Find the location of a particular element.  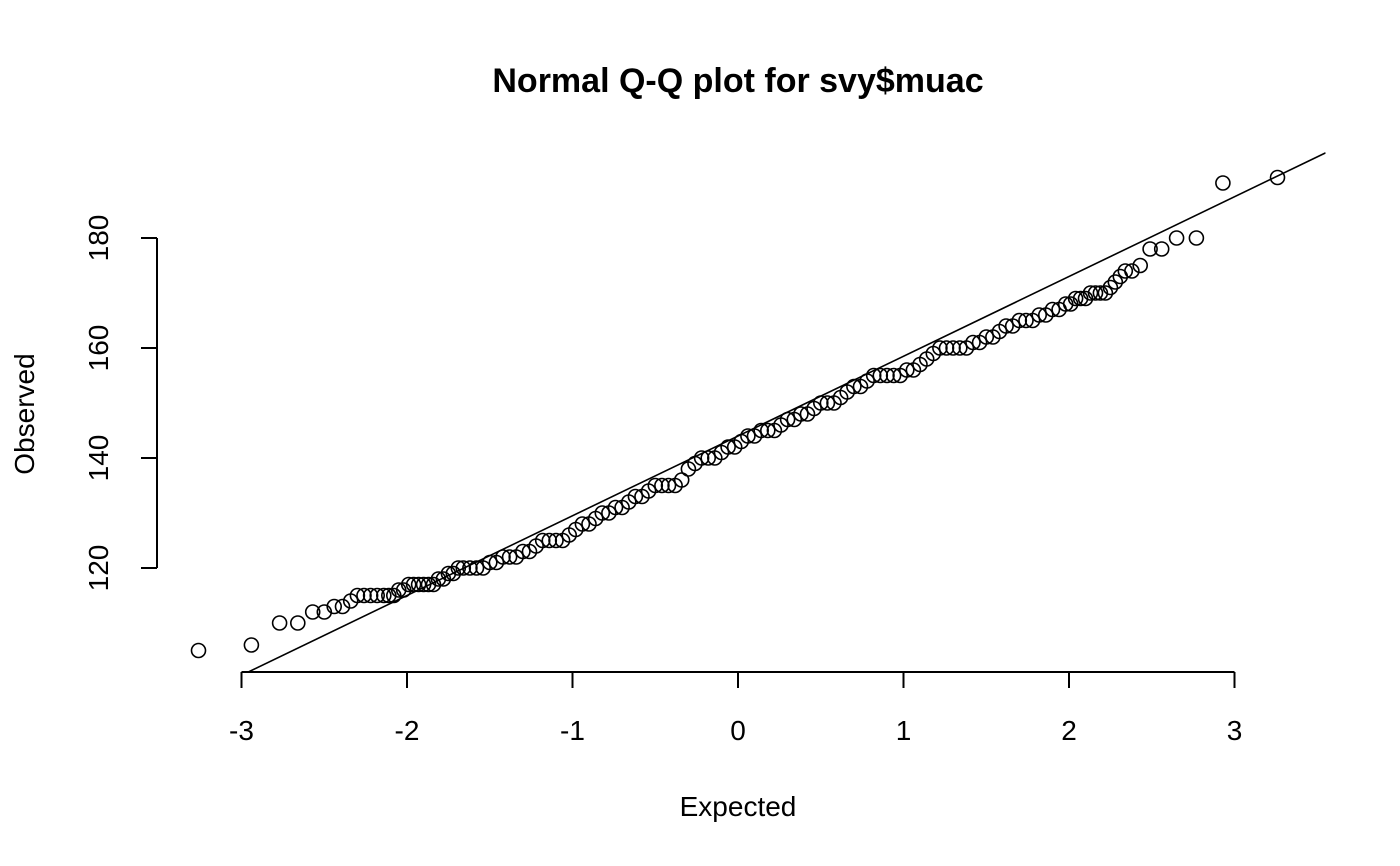

y-tick-label: 160 is located at coordinates (98, 348).